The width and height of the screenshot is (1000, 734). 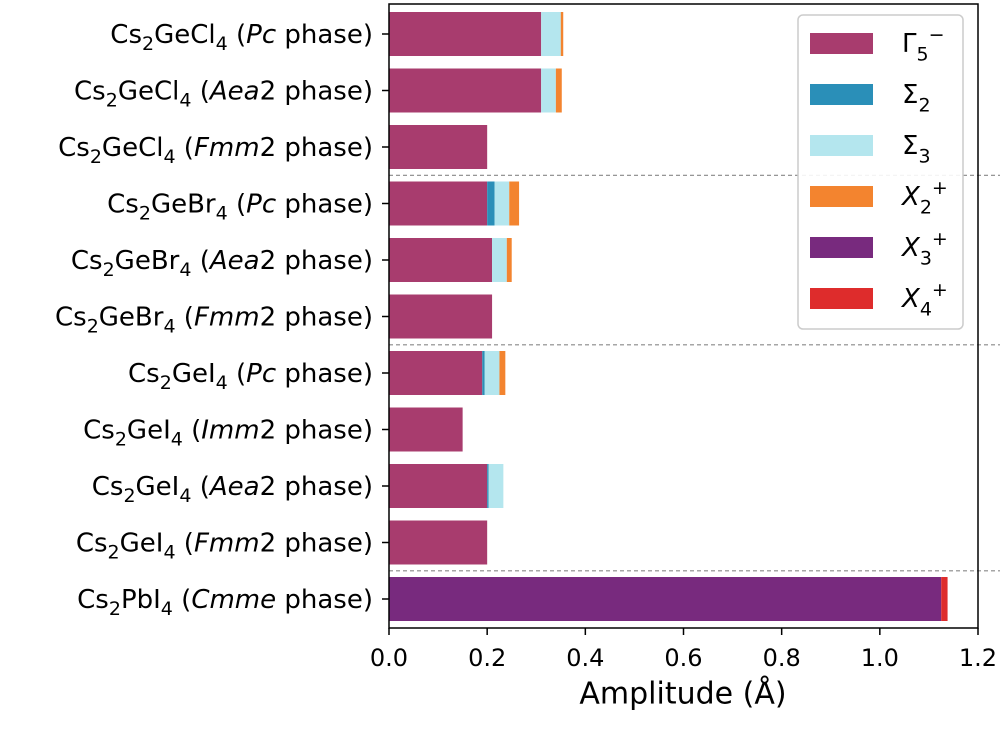 I want to click on x-tick-label: 0.4, so click(x=585, y=658).